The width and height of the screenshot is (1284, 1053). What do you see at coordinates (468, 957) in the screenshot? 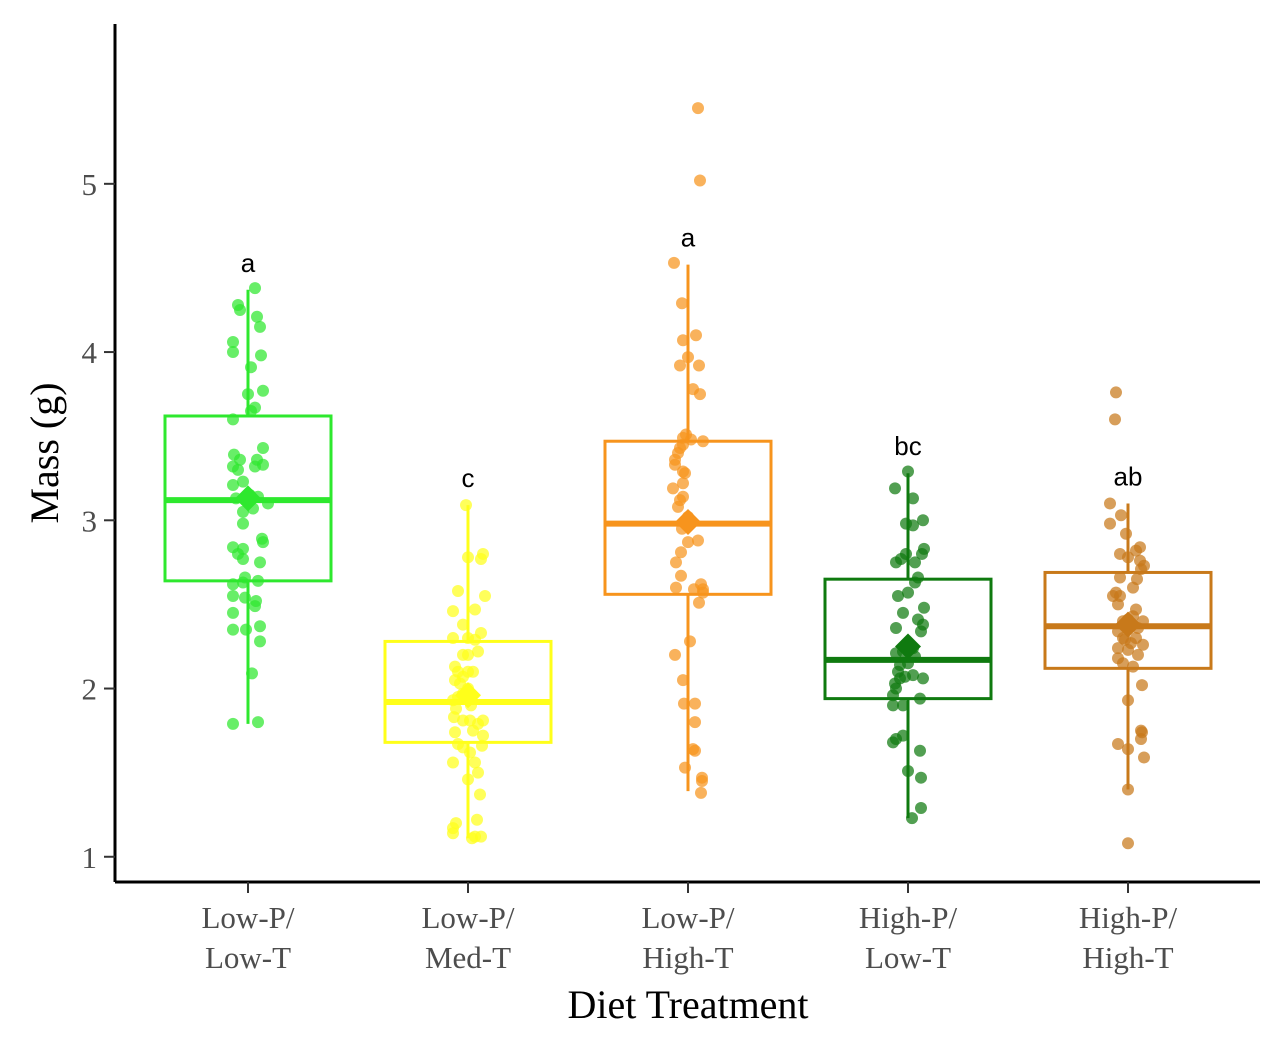
I see `x-tick-label-line: Med-T` at bounding box center [468, 957].